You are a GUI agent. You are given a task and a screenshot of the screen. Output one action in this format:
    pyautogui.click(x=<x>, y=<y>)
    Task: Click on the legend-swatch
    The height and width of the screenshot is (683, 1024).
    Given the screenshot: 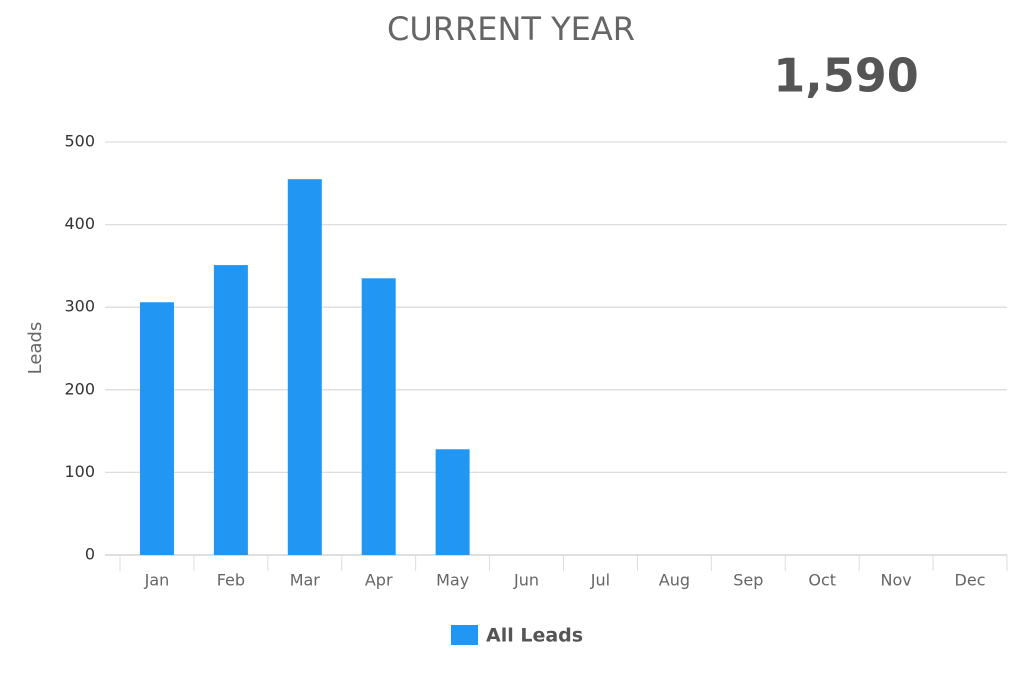 What is the action you would take?
    pyautogui.click(x=464, y=635)
    